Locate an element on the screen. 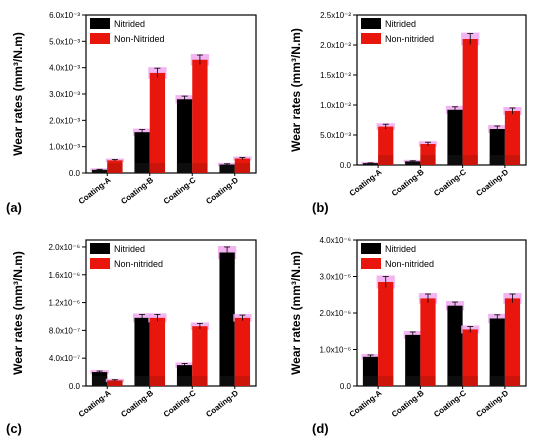 The height and width of the screenshot is (443, 550). y-tick-label: 1.0x10⁻⁶ is located at coordinates (335, 350).